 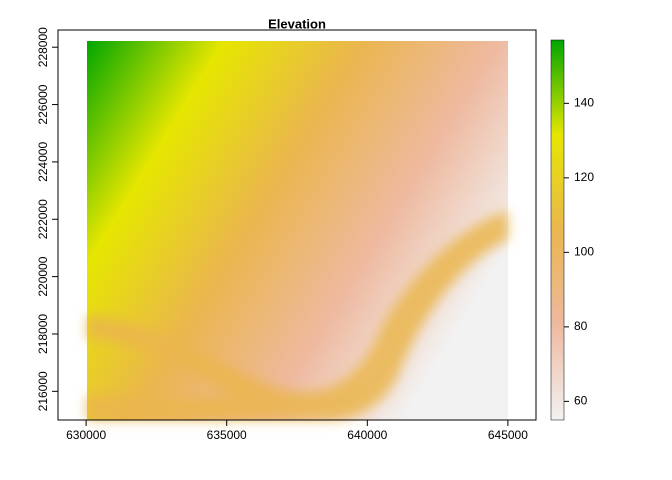 What do you see at coordinates (581, 326) in the screenshot?
I see `colorbar-tick-label: 80` at bounding box center [581, 326].